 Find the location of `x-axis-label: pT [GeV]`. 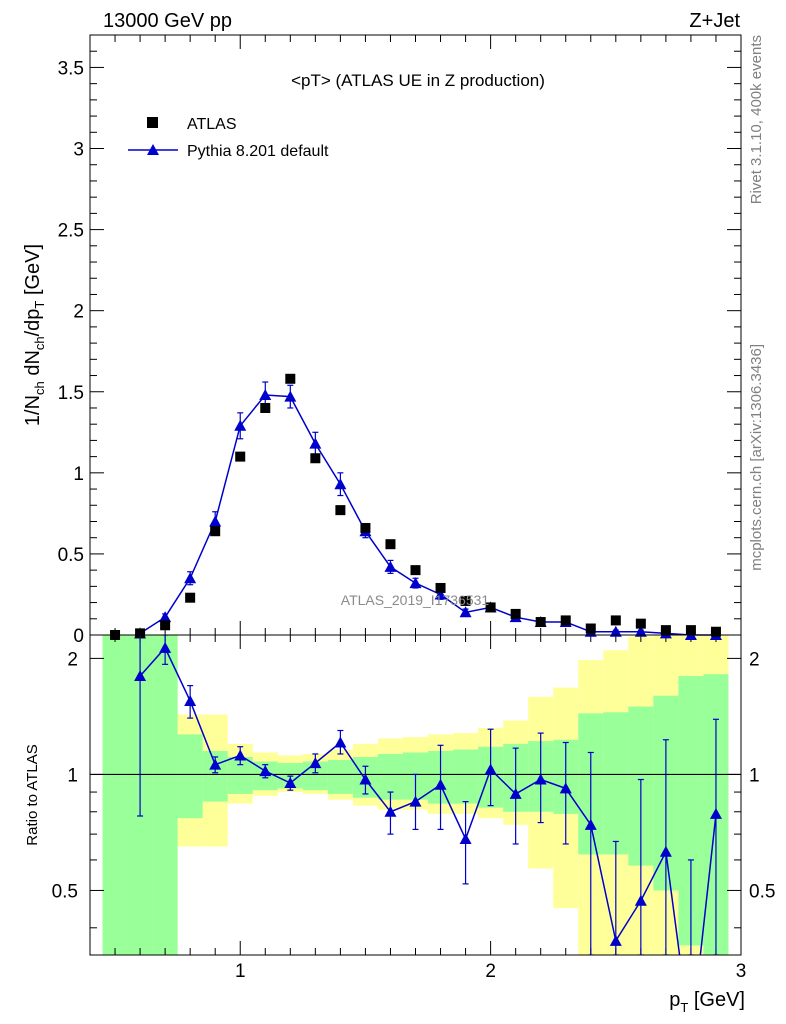

x-axis-label: pT [GeV] is located at coordinates (707, 1002).